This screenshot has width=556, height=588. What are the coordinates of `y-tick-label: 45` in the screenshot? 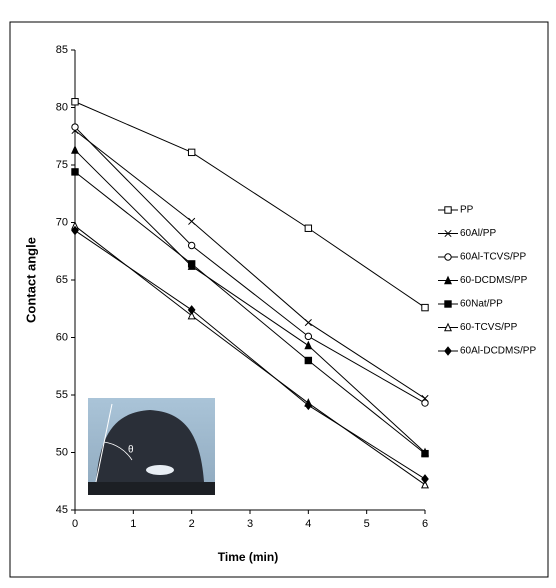 It's located at (62, 510).